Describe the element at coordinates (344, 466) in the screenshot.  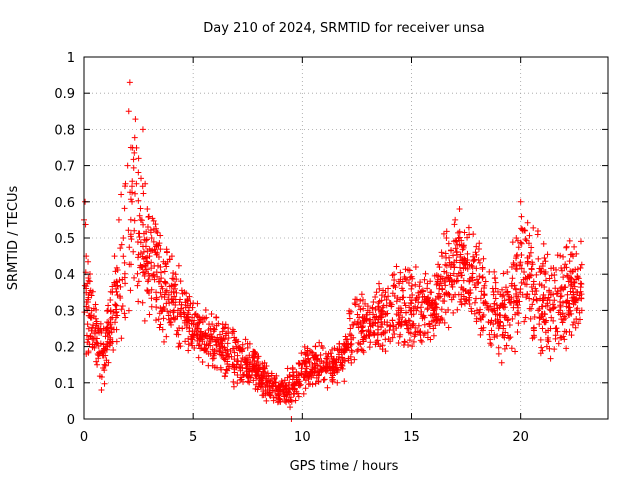
I see `x-axis-label: GPS time / hours` at that location.